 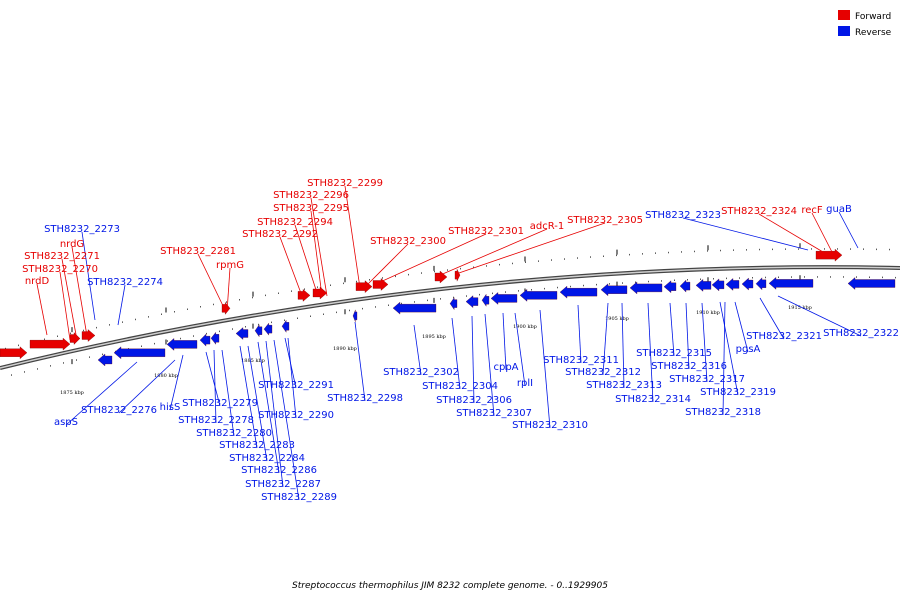 I want to click on gene-label: STH8232_2323, so click(x=683, y=215).